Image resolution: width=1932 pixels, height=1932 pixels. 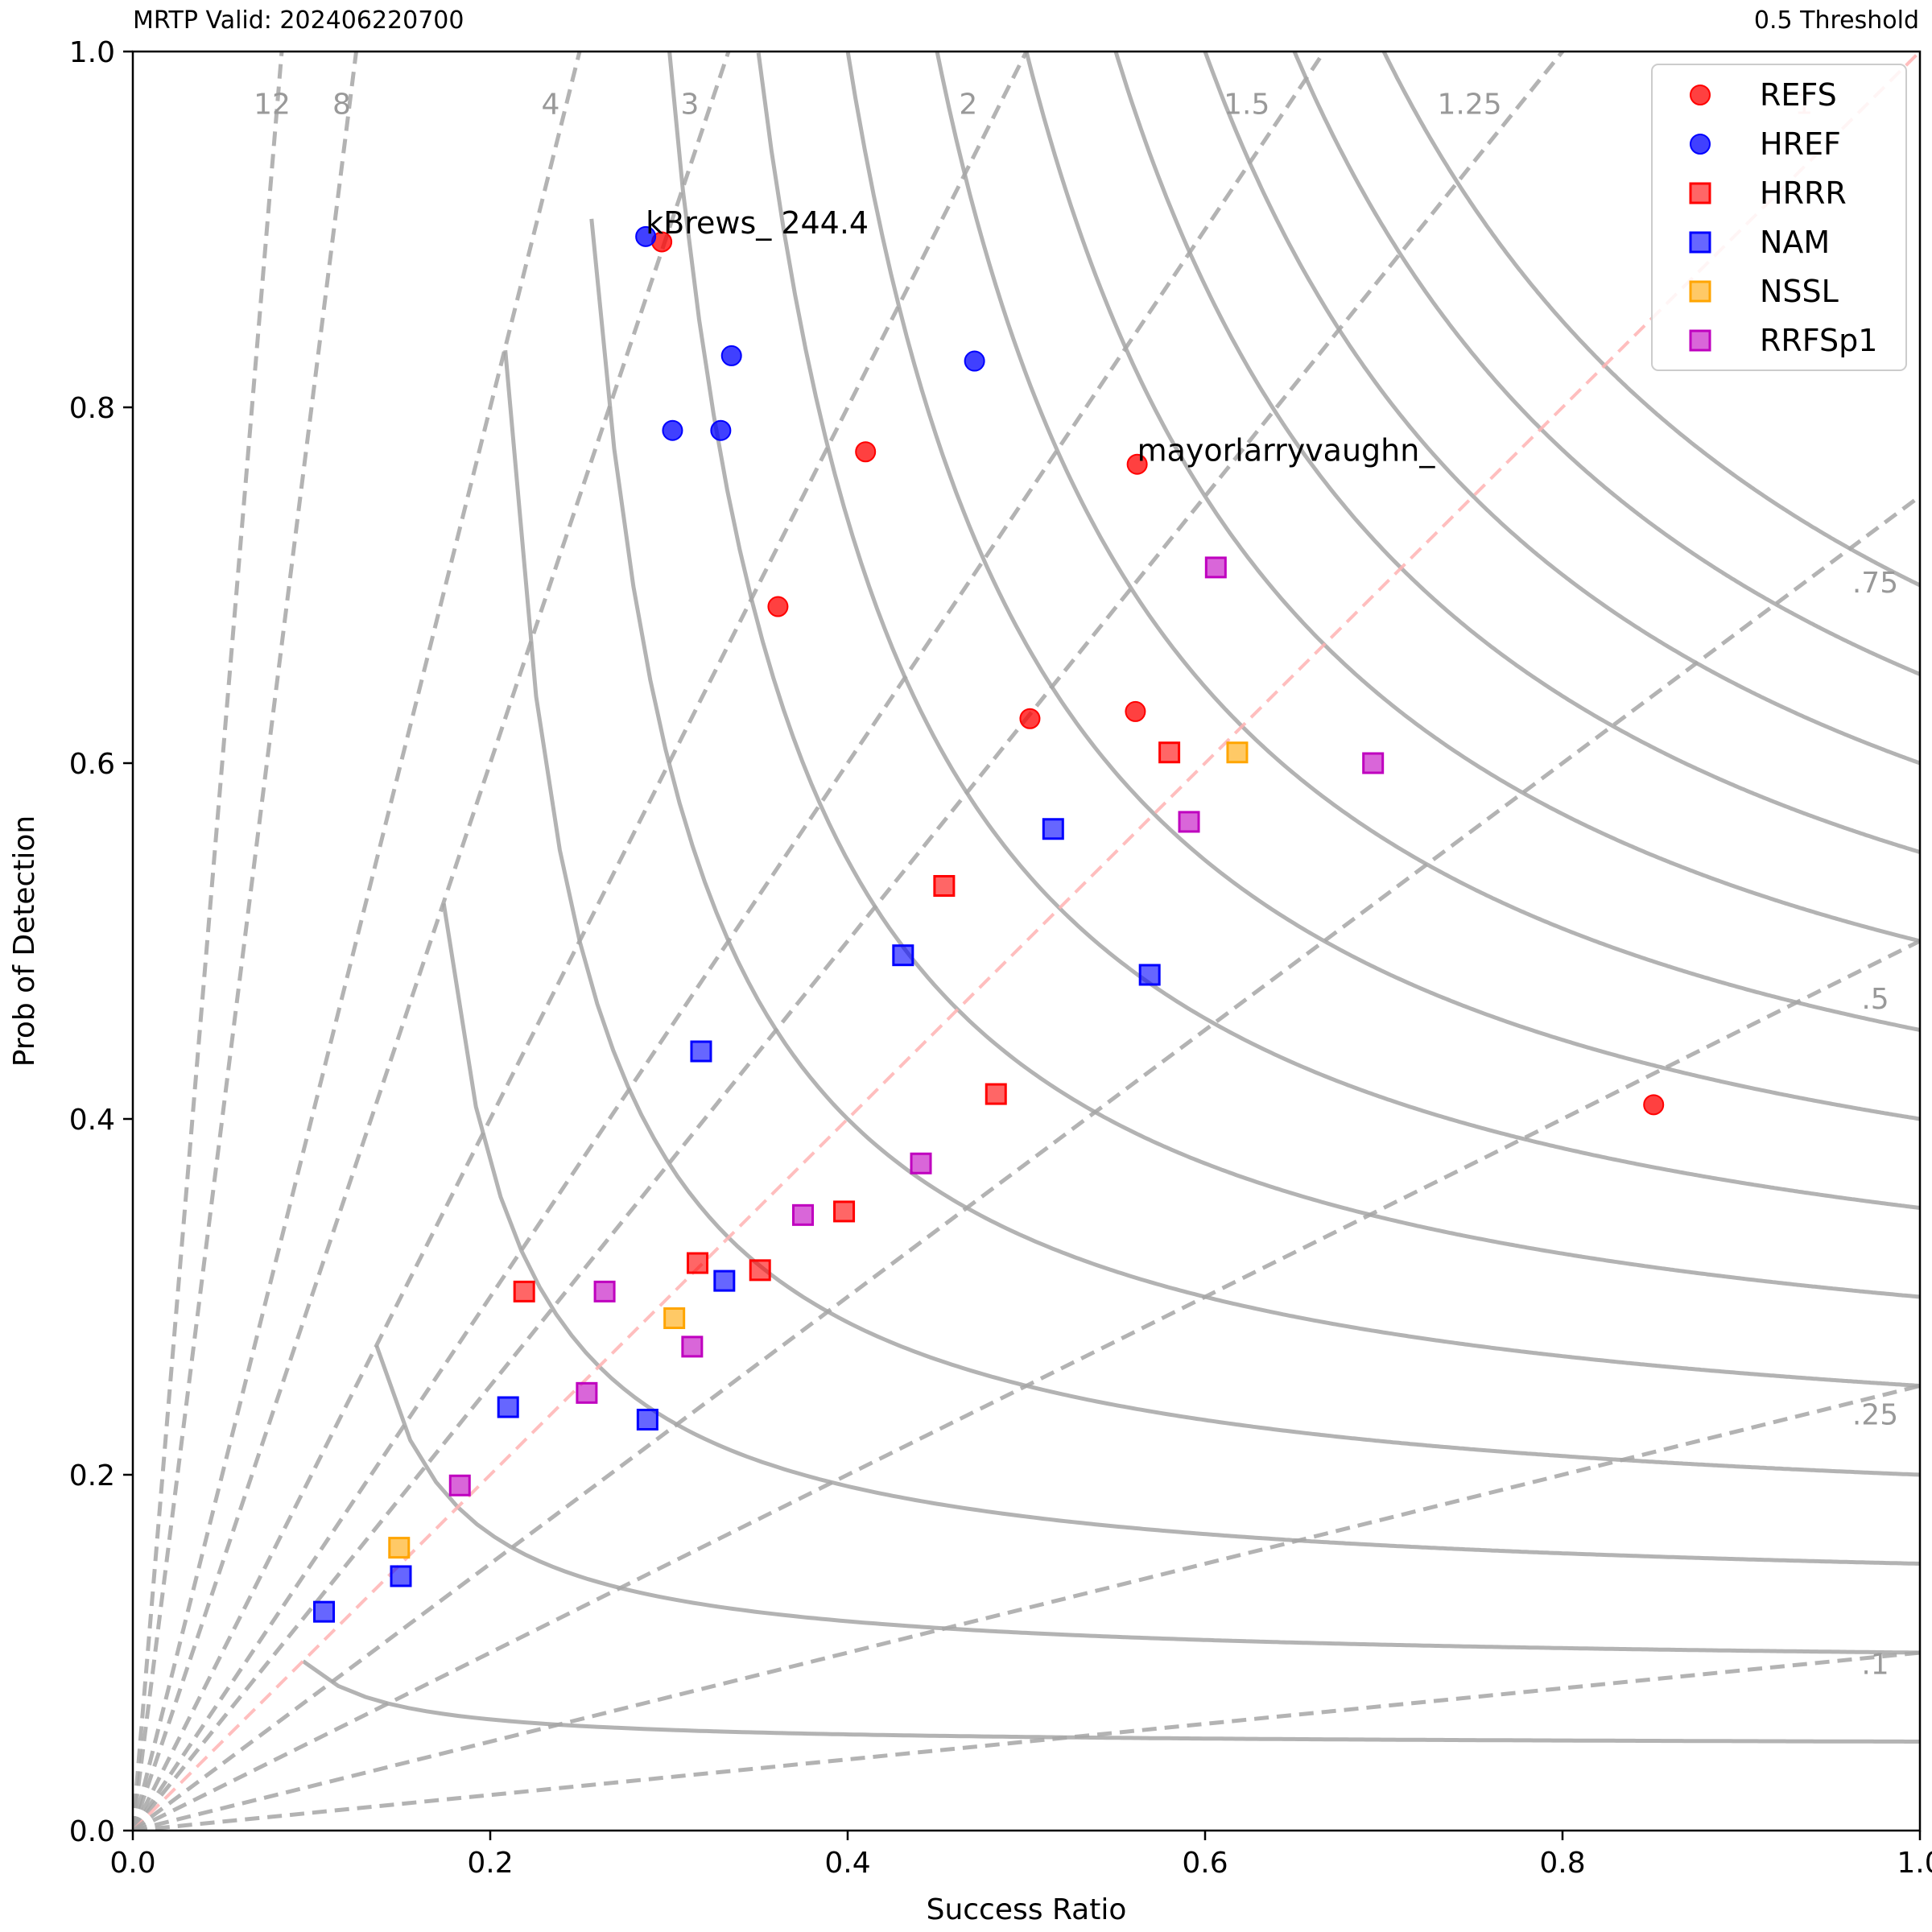 I want to click on legend: REFS HREF HRRR NAM NSSL RRFSp1, so click(x=1779, y=217).